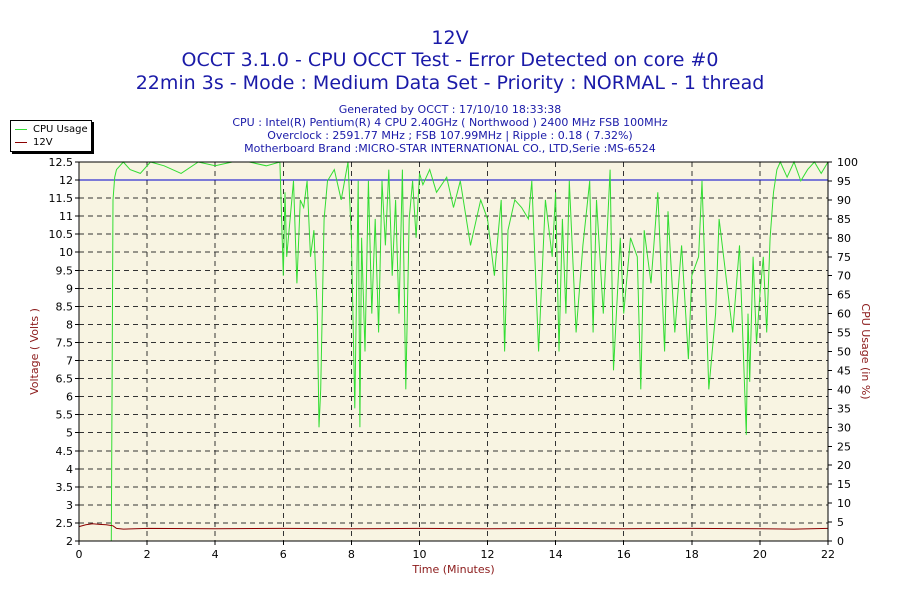 Image resolution: width=900 pixels, height=600 pixels. What do you see at coordinates (844, 295) in the screenshot?
I see `y-right-tick-label: 65` at bounding box center [844, 295].